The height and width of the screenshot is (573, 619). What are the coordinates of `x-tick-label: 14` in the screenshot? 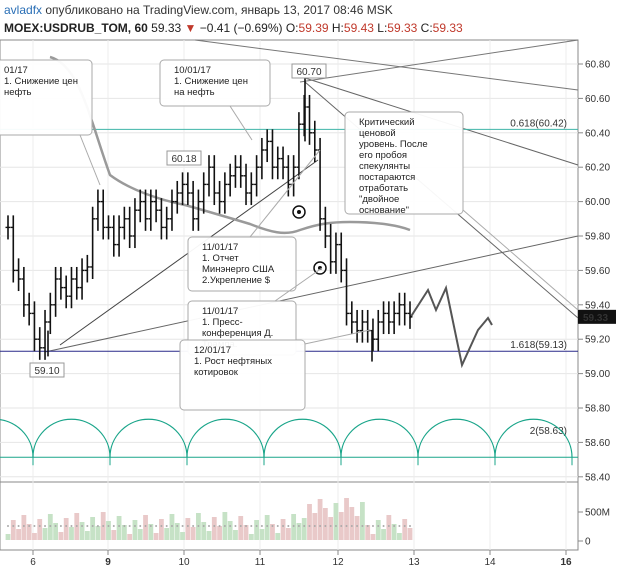 It's located at (490, 562).